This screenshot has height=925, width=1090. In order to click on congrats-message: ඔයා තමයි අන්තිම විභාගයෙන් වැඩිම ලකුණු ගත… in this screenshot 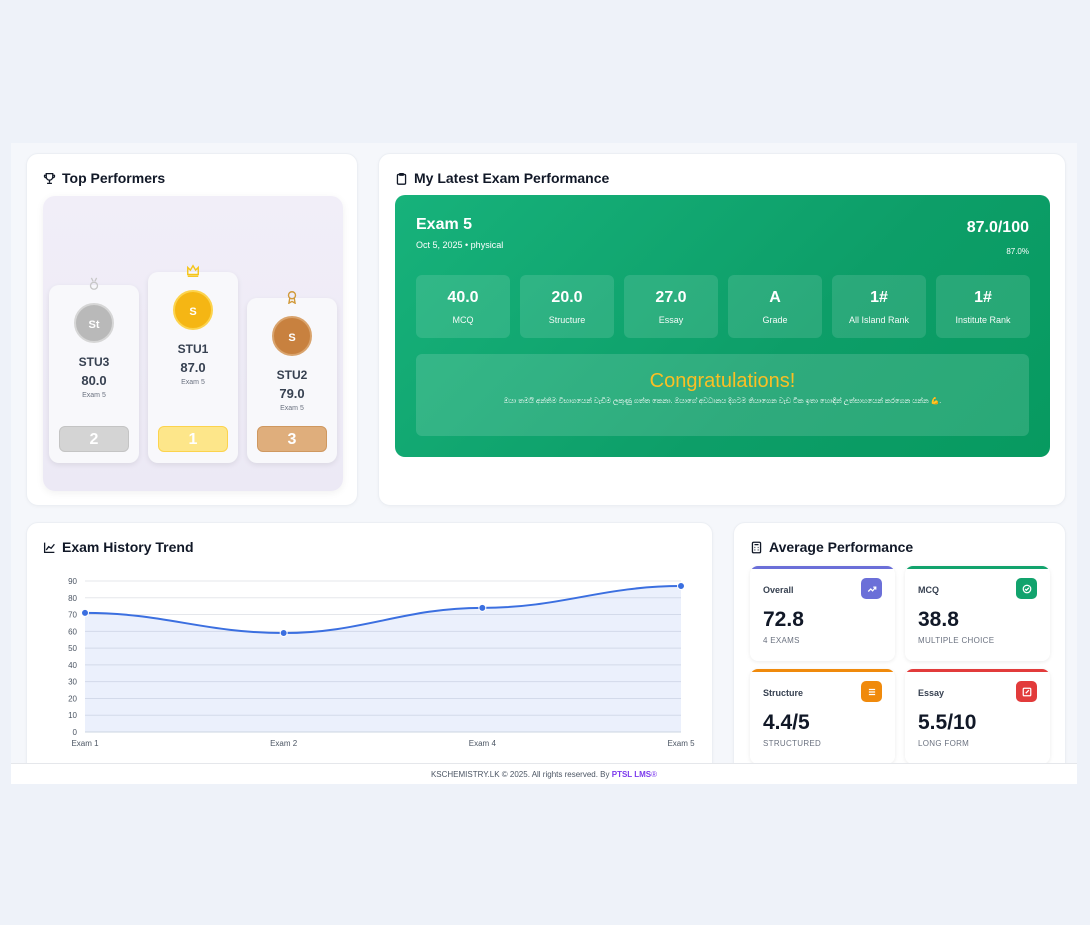, I will do `click(722, 401)`.